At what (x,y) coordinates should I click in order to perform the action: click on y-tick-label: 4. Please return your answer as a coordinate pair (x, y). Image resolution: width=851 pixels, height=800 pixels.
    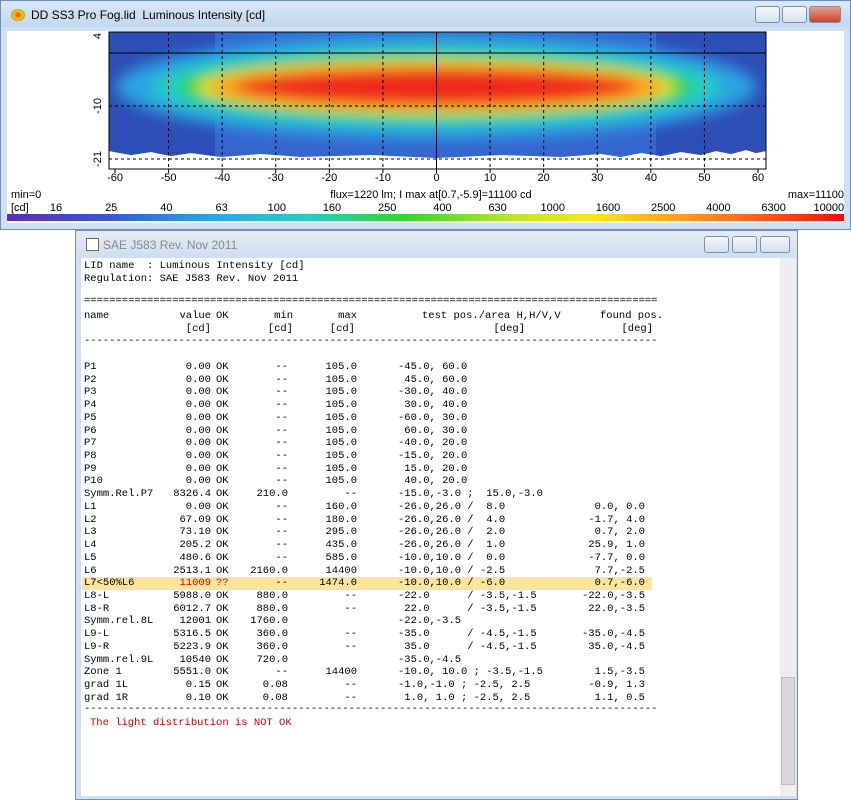
    Looking at the image, I should click on (98, 36).